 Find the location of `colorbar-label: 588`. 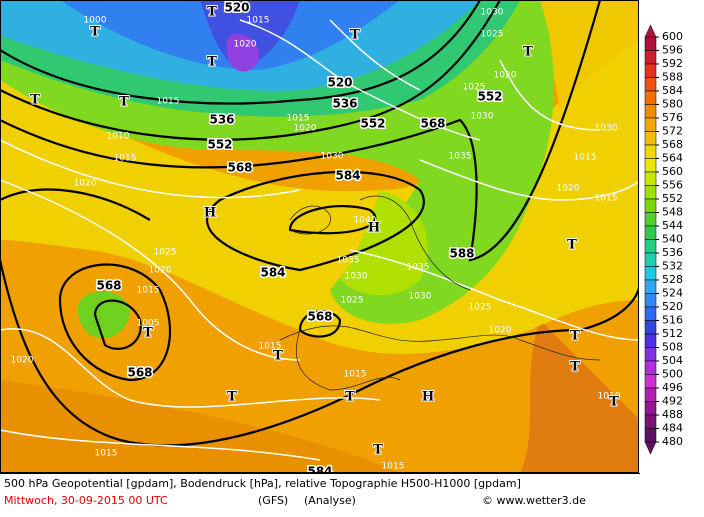

colorbar-label: 588 is located at coordinates (672, 77).